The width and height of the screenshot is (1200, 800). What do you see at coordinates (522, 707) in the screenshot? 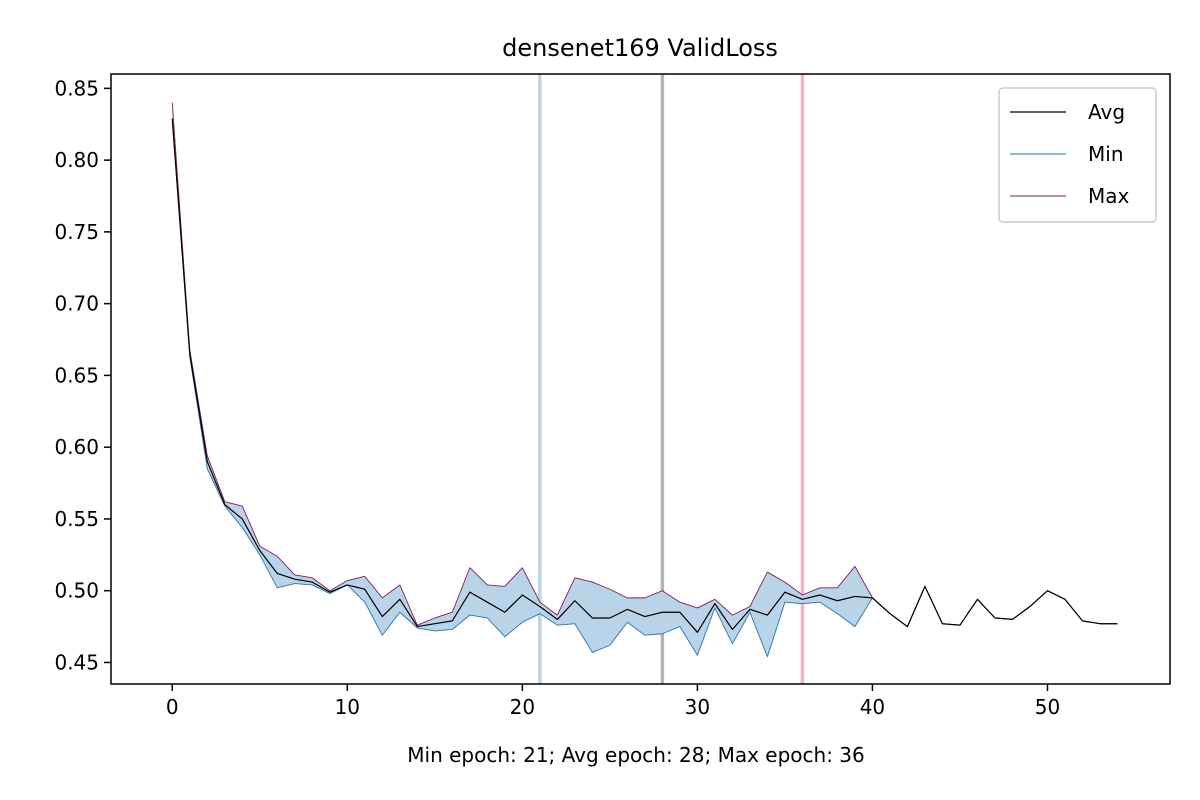
I see `x-tick-label: 20` at bounding box center [522, 707].